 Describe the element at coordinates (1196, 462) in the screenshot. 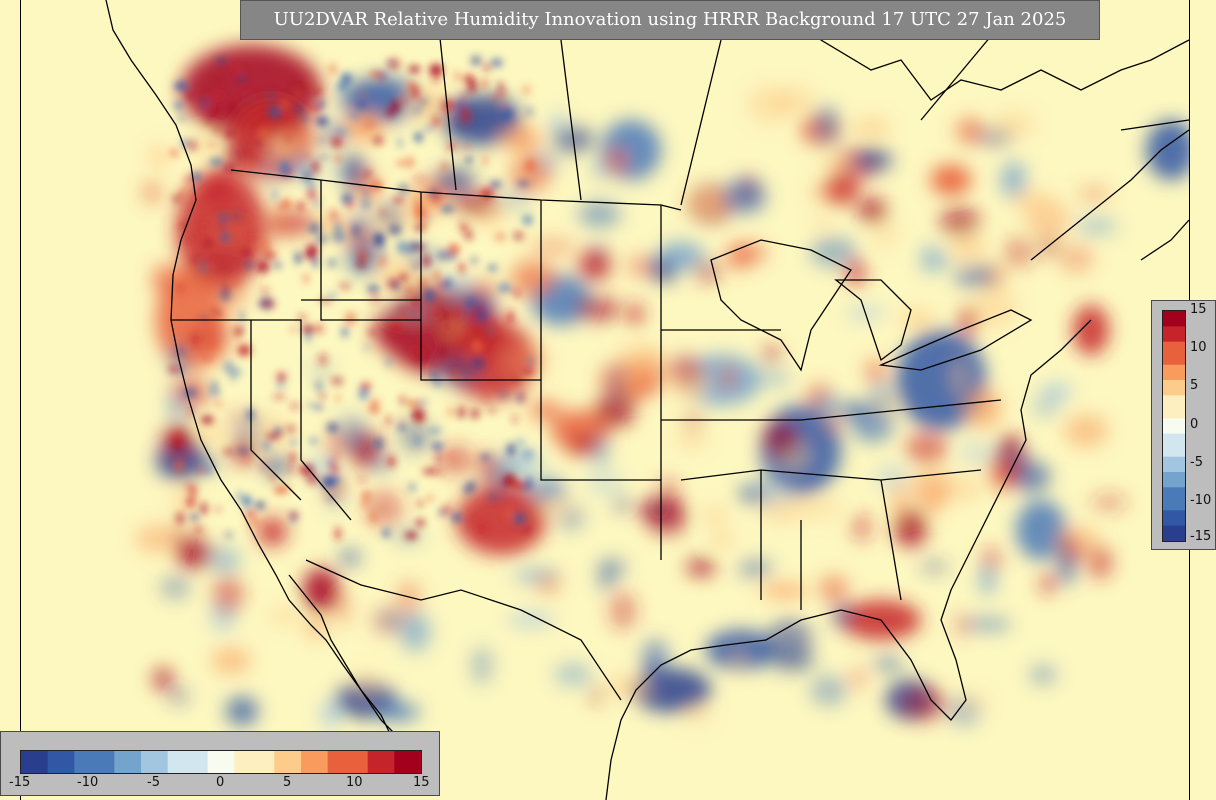

I see `vcbar-tick-label: -5` at that location.